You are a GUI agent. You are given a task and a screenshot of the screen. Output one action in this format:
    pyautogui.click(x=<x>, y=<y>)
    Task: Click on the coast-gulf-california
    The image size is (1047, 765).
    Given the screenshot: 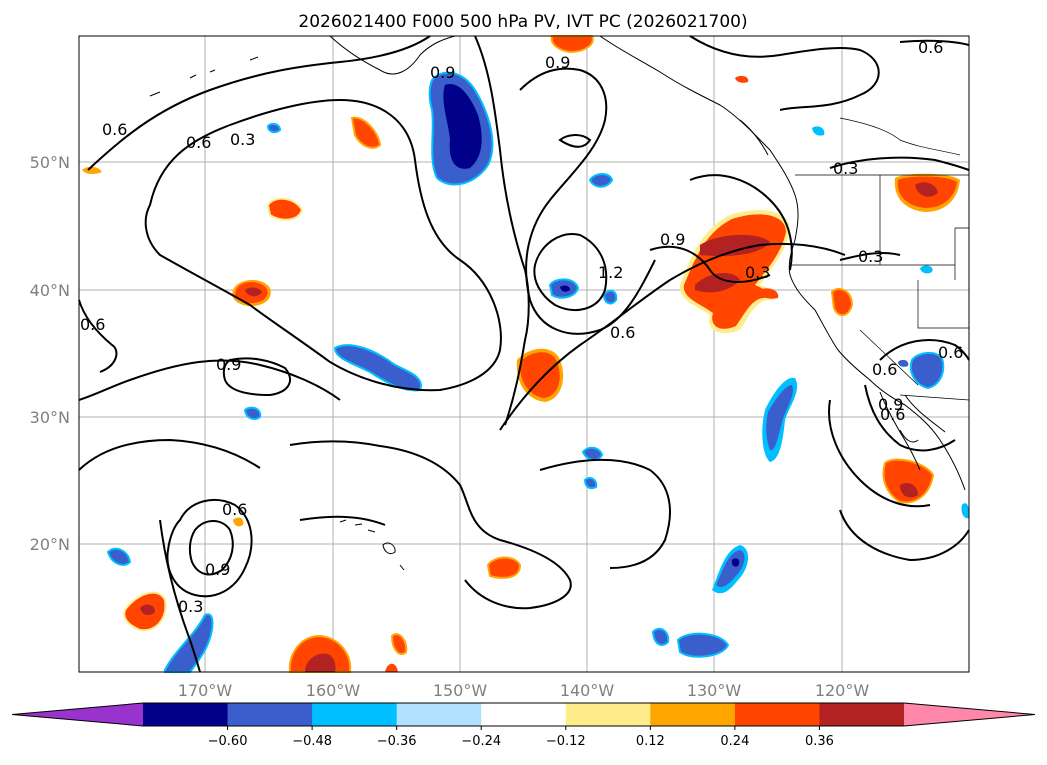 What is the action you would take?
    pyautogui.click(x=925, y=413)
    